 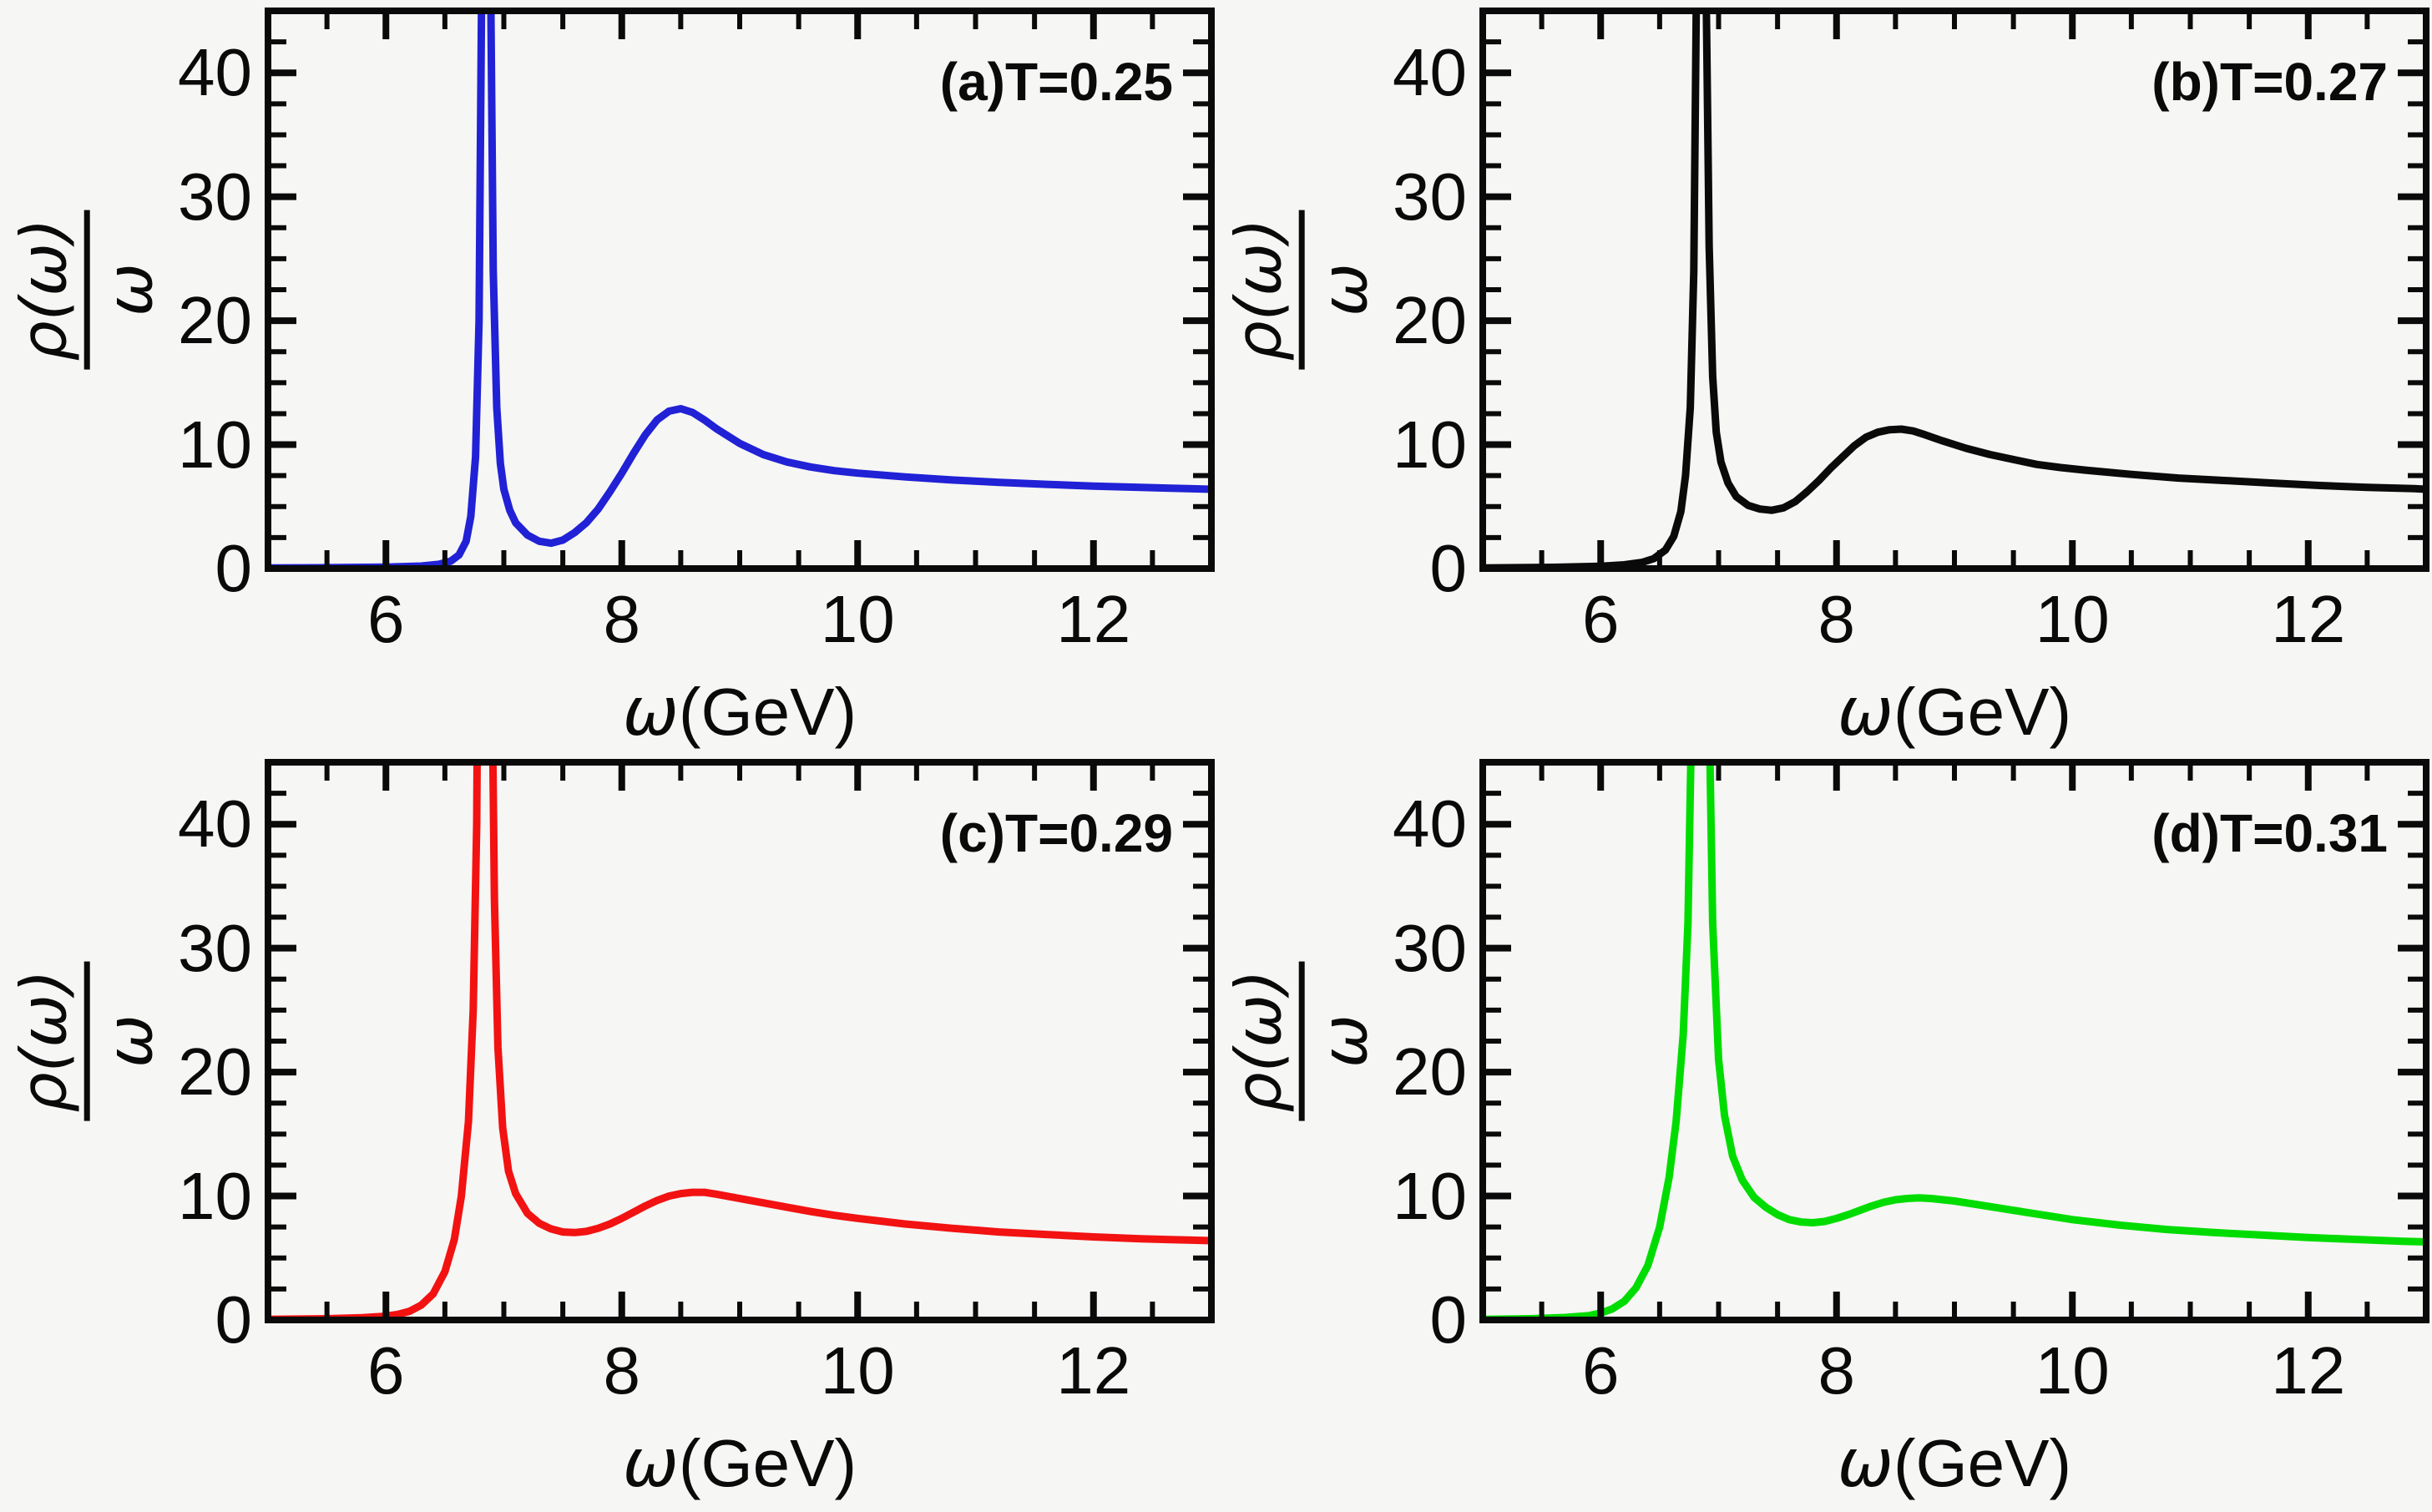 What do you see at coordinates (1837, 619) in the screenshot?
I see `xtick-b-8: 8` at bounding box center [1837, 619].